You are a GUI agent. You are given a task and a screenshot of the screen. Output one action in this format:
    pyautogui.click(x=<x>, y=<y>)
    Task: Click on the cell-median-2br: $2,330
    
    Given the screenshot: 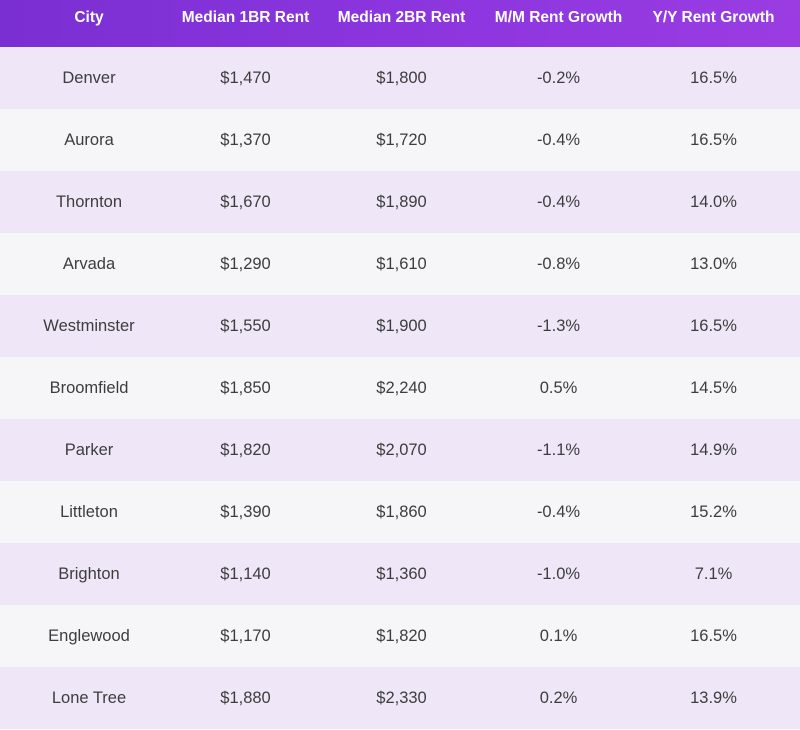 What is the action you would take?
    pyautogui.click(x=401, y=697)
    